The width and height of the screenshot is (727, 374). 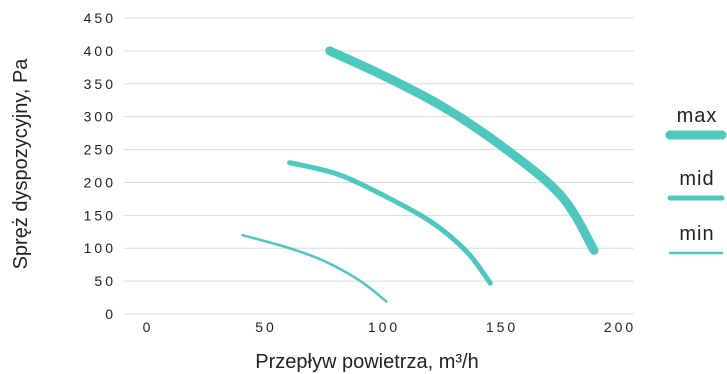 I want to click on x-tick-label: 150, so click(x=502, y=327).